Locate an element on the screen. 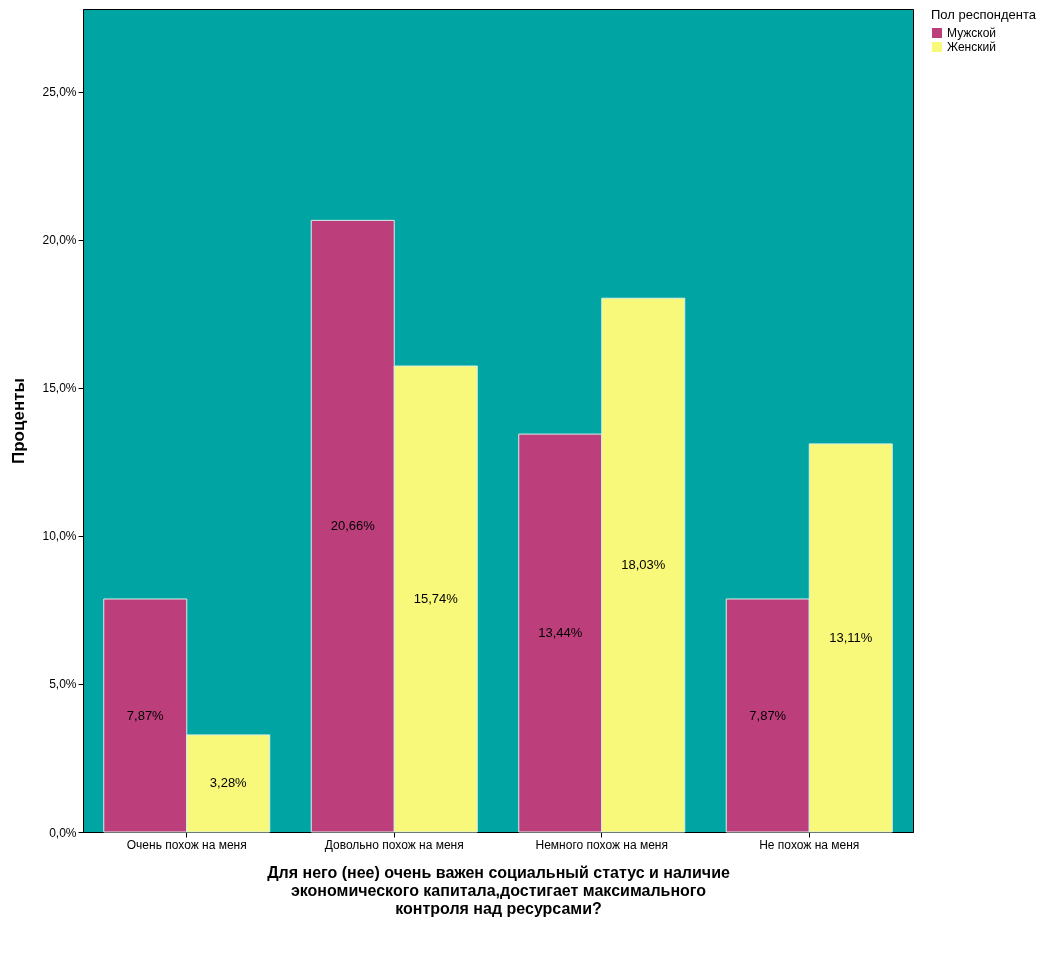 The width and height of the screenshot is (1056, 976). y-tick-label: 25,0% is located at coordinates (59, 92).